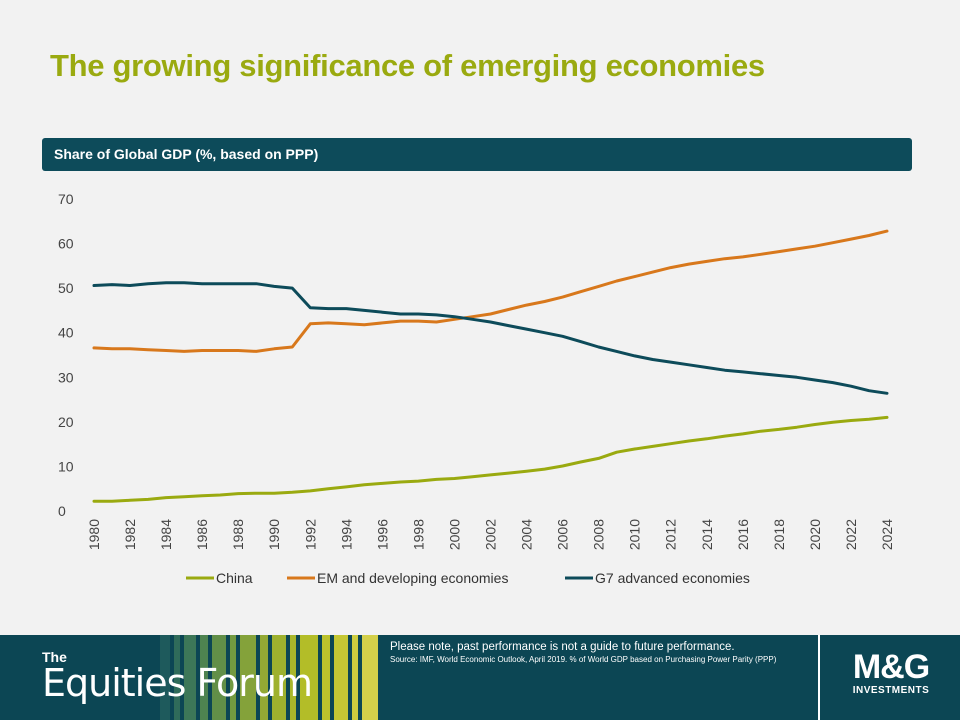 This screenshot has height=720, width=960. I want to click on x-tick-label: 1998, so click(418, 534).